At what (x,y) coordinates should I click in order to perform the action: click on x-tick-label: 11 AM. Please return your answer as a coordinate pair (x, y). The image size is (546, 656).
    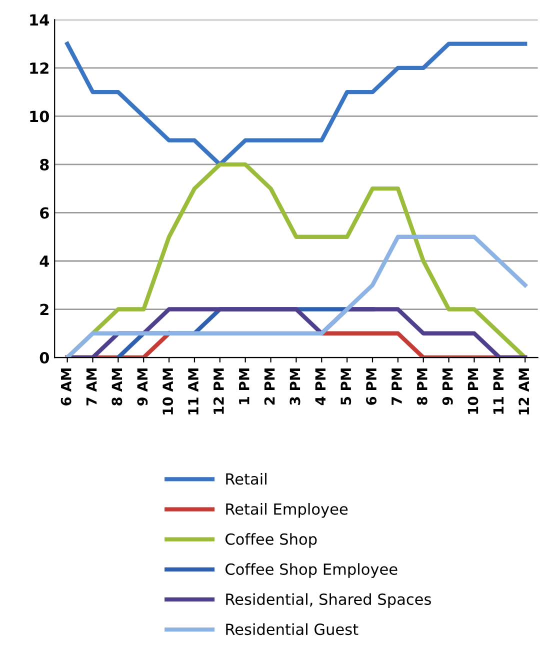
    Looking at the image, I should click on (193, 391).